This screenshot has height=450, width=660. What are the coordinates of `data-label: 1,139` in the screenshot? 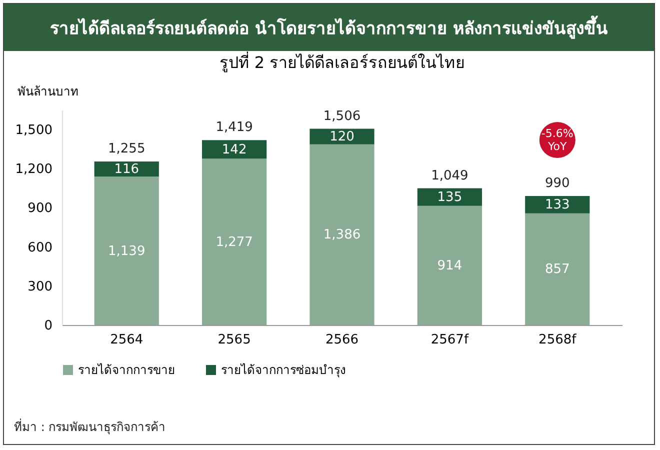 It's located at (127, 251).